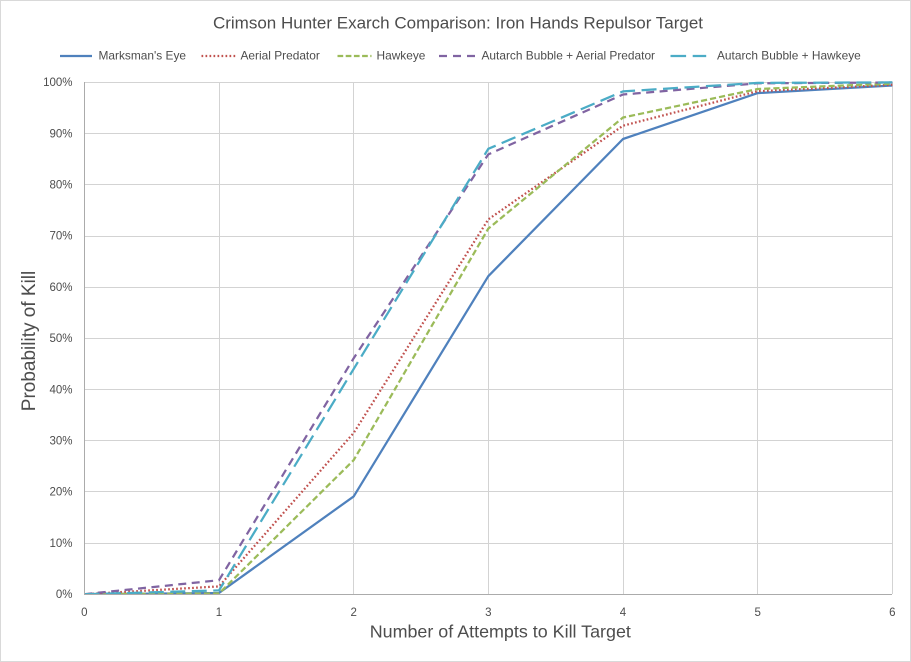  What do you see at coordinates (219, 613) in the screenshot?
I see `svg-text: 1` at bounding box center [219, 613].